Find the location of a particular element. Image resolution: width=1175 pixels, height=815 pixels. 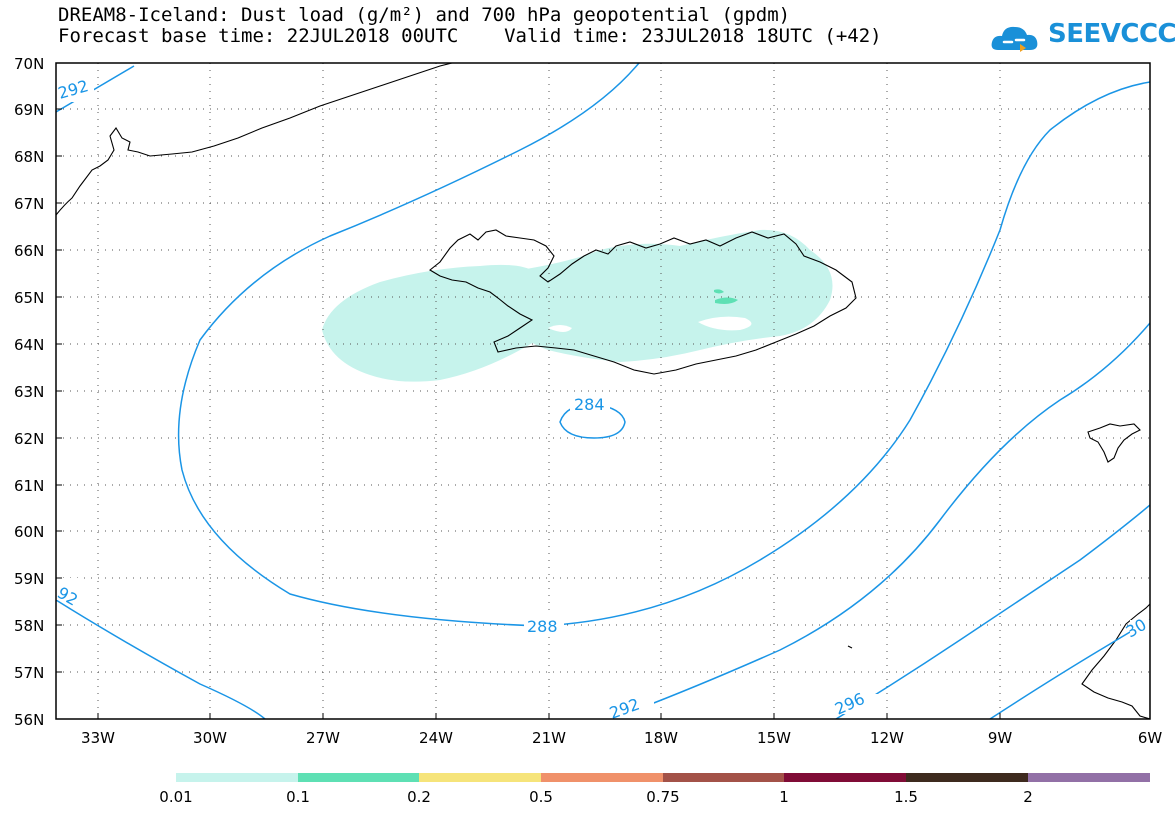

colorbar-label: 0.1 is located at coordinates (298, 797).